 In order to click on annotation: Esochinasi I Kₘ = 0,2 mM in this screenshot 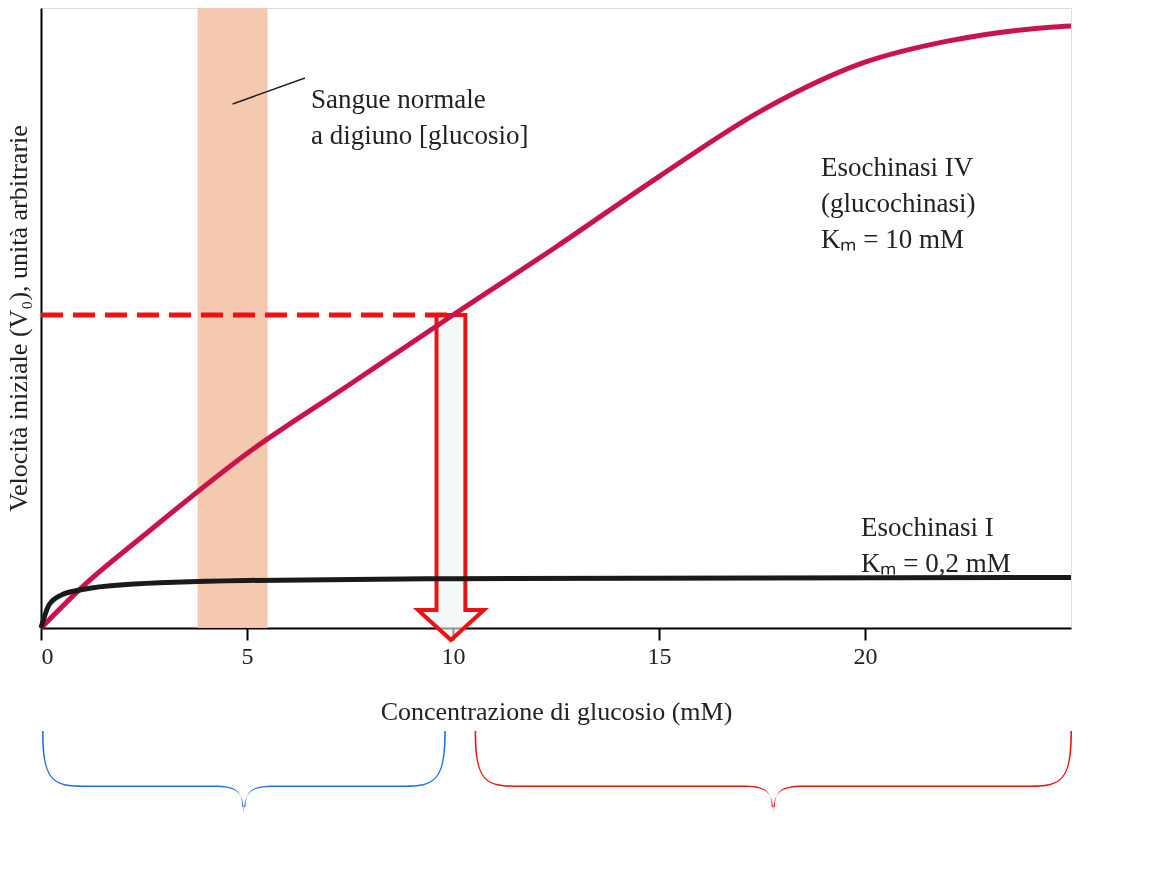, I will do `click(936, 545)`.